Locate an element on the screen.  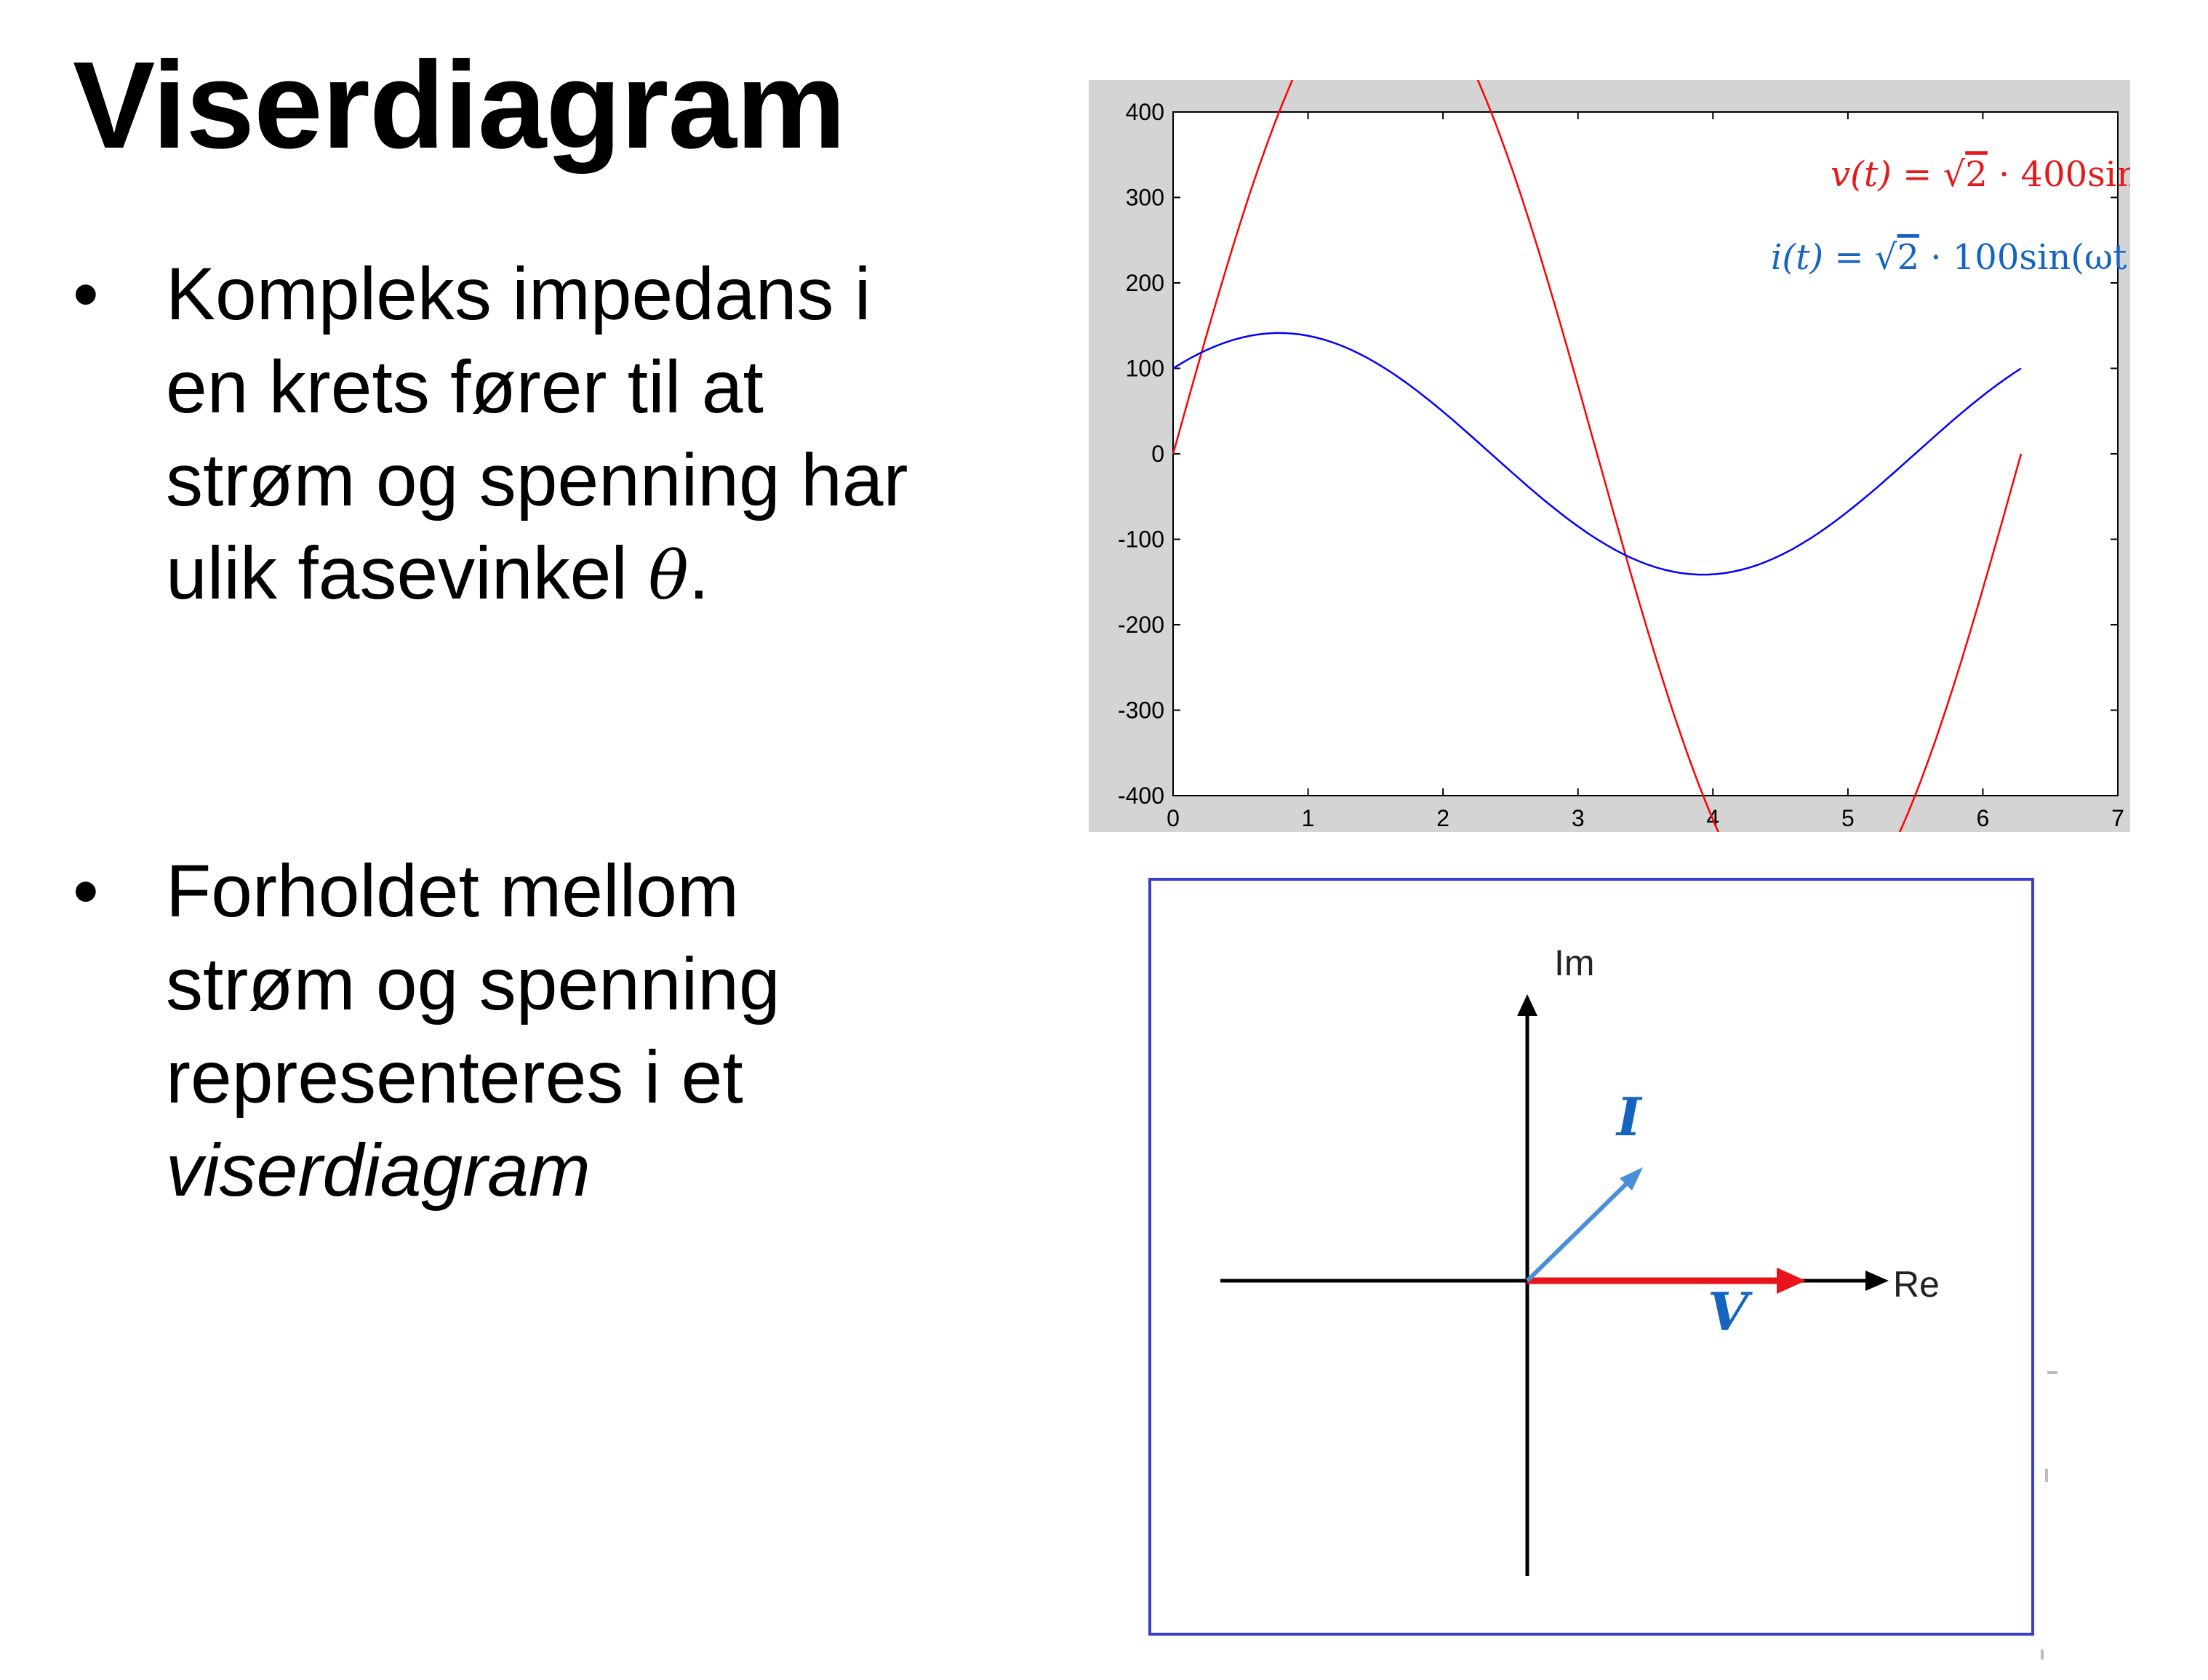
x-tick-label: 0 is located at coordinates (1173, 818).